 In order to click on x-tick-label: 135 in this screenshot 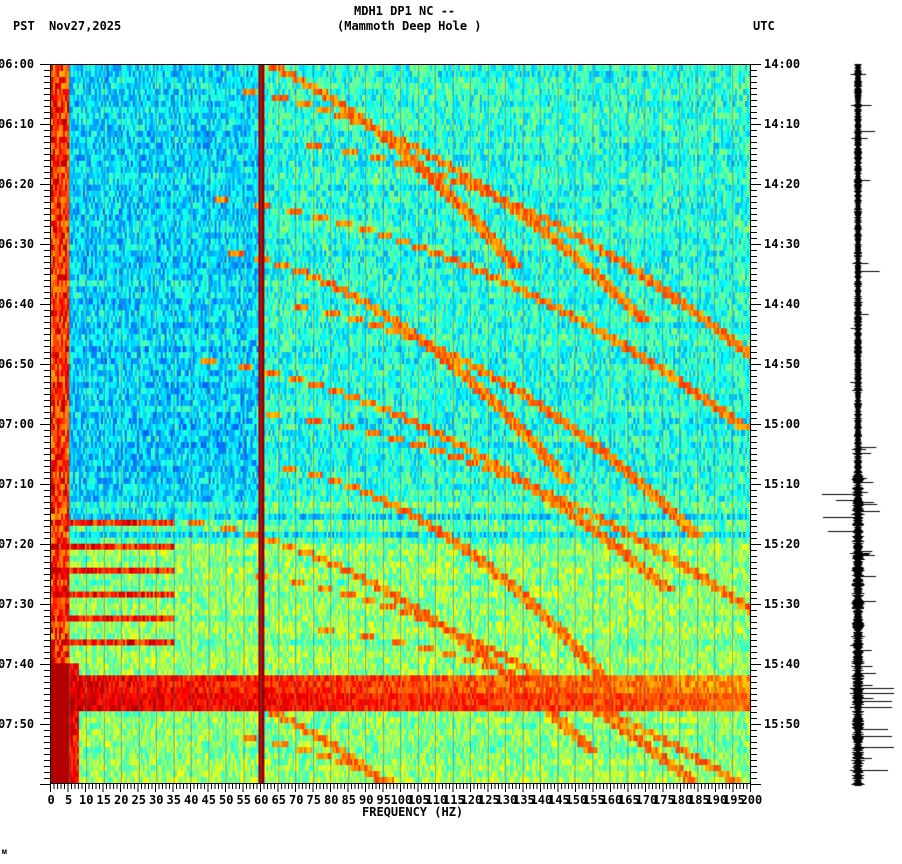, I will do `click(524, 800)`.